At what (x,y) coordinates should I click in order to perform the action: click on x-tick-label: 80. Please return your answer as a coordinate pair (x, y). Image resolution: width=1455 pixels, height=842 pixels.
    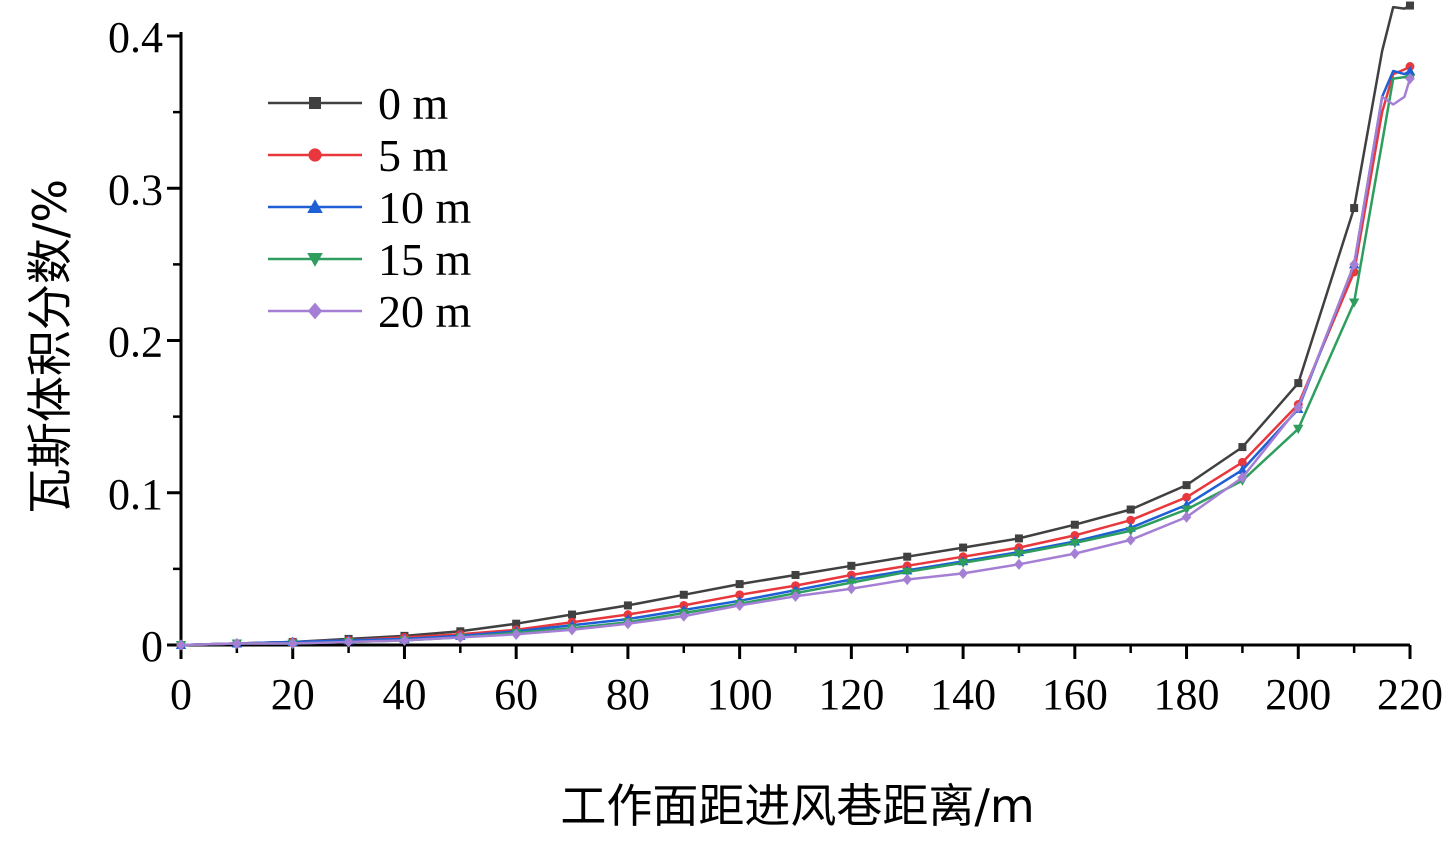
    Looking at the image, I should click on (628, 694).